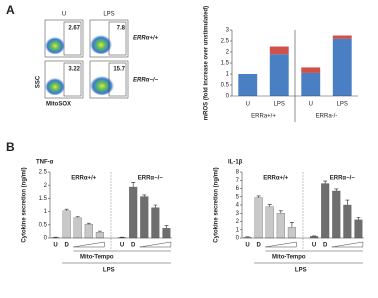 The height and width of the screenshot is (298, 378). I want to click on y-tick-label: 4, so click(238, 206).